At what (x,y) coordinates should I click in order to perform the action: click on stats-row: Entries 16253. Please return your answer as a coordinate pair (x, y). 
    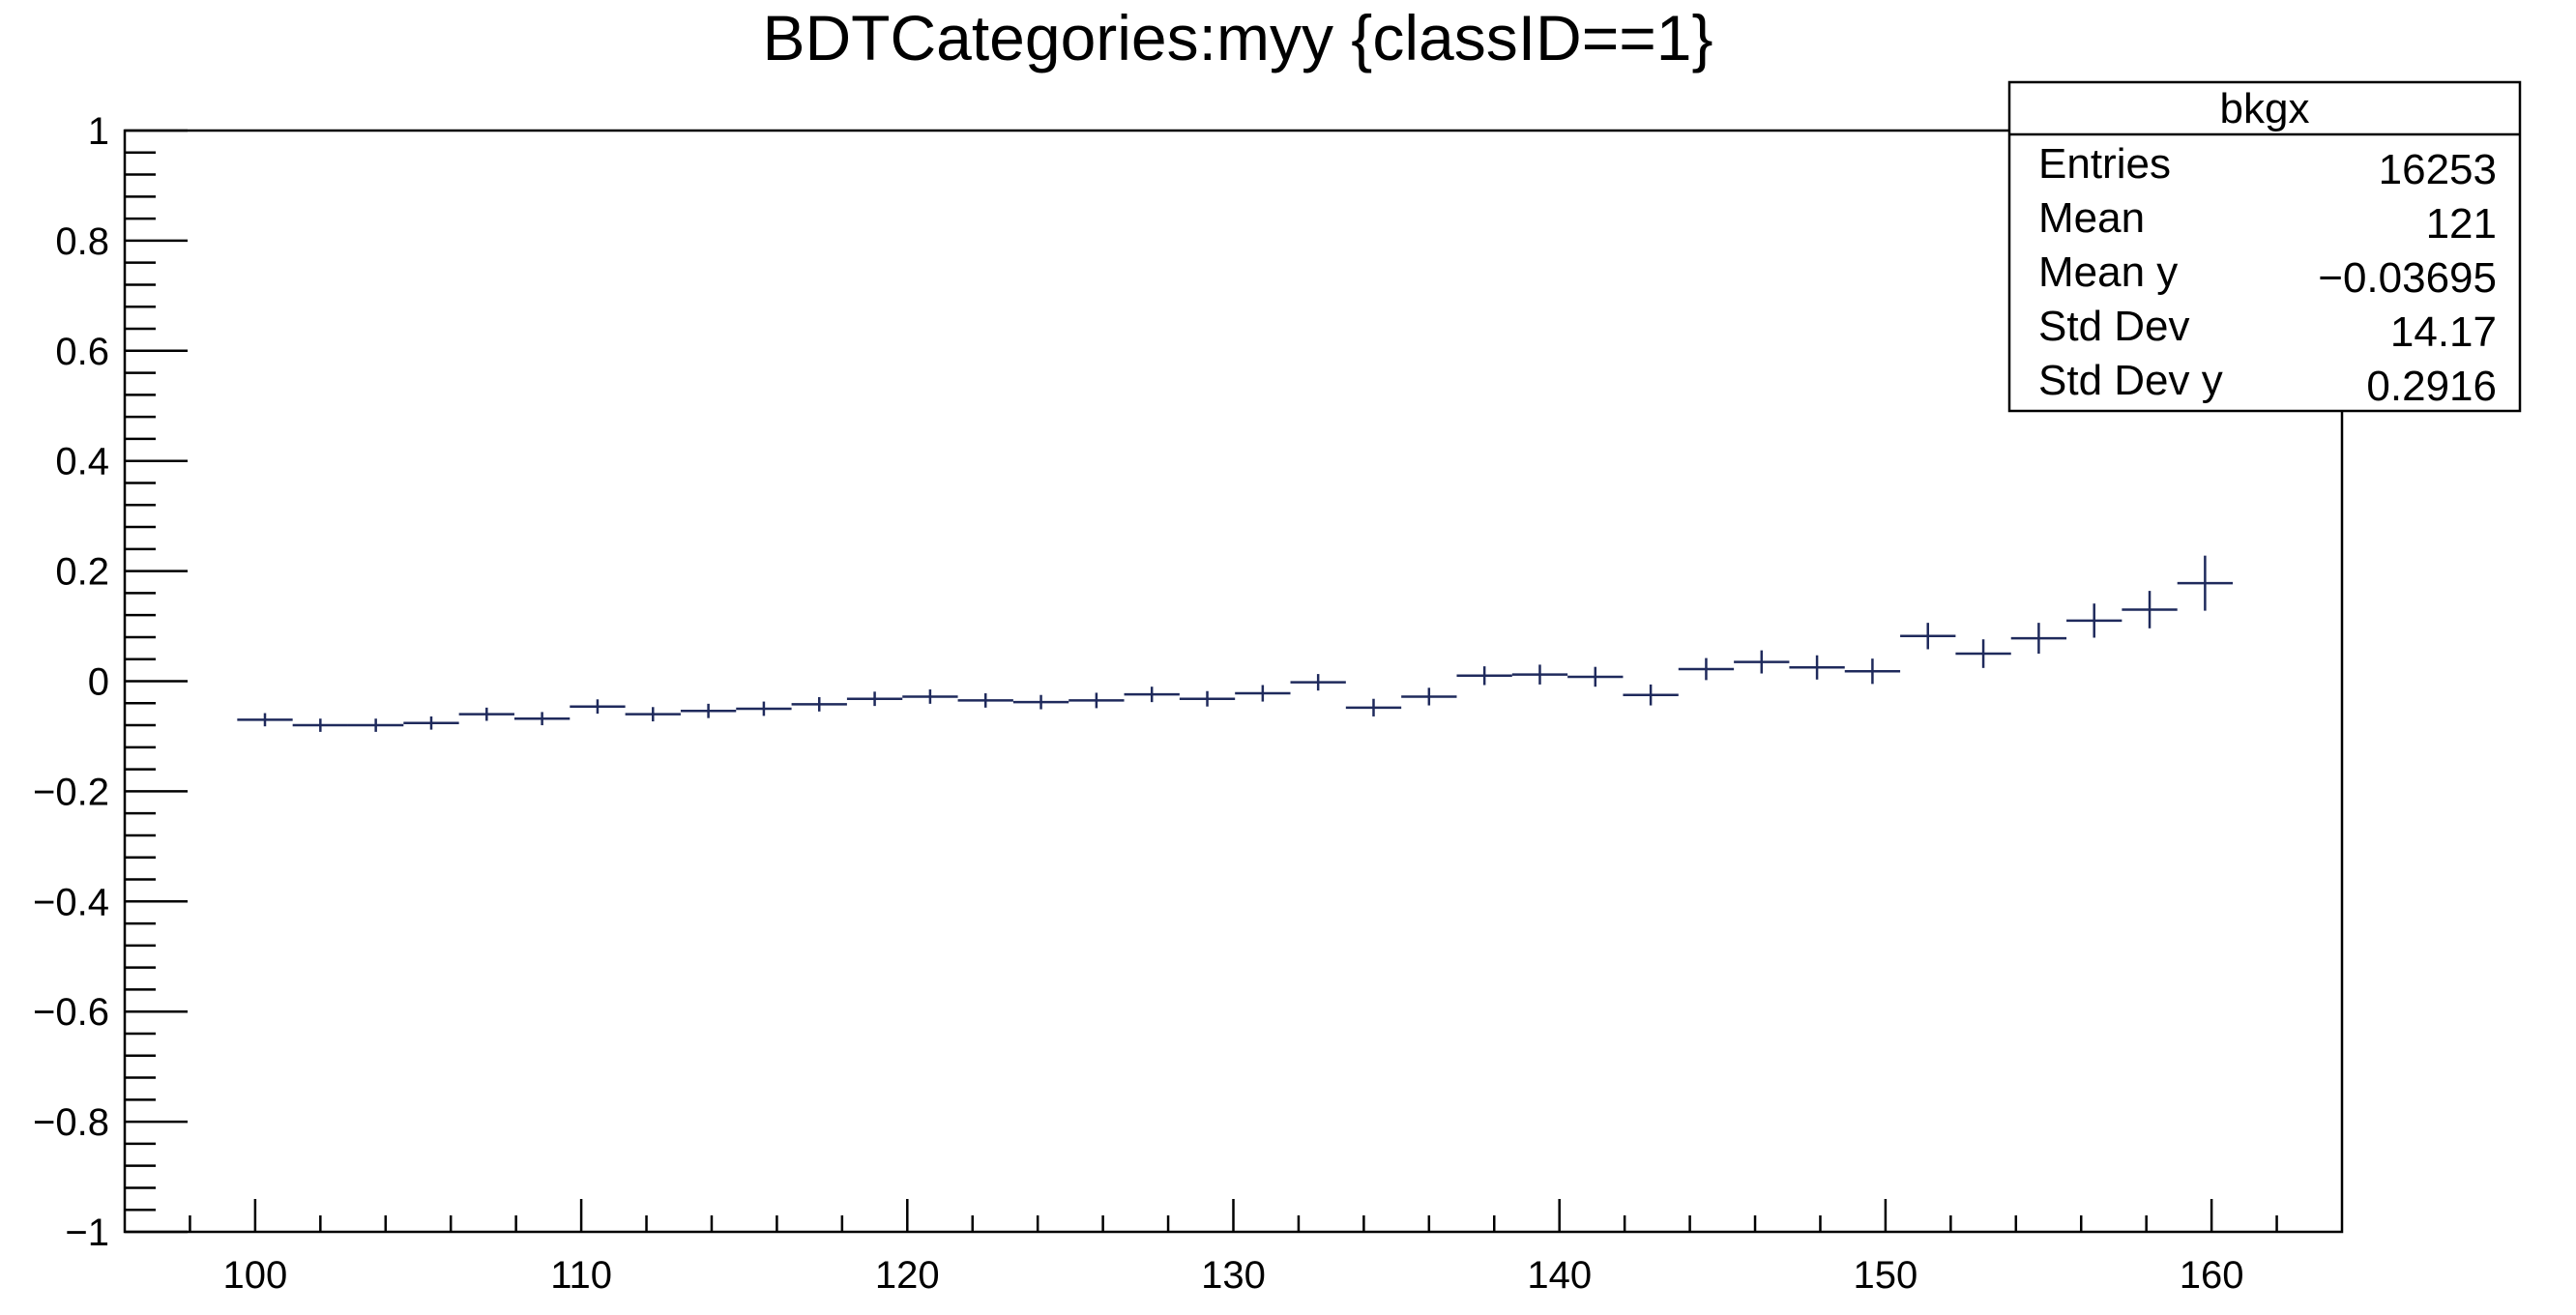
    Looking at the image, I should click on (2267, 166).